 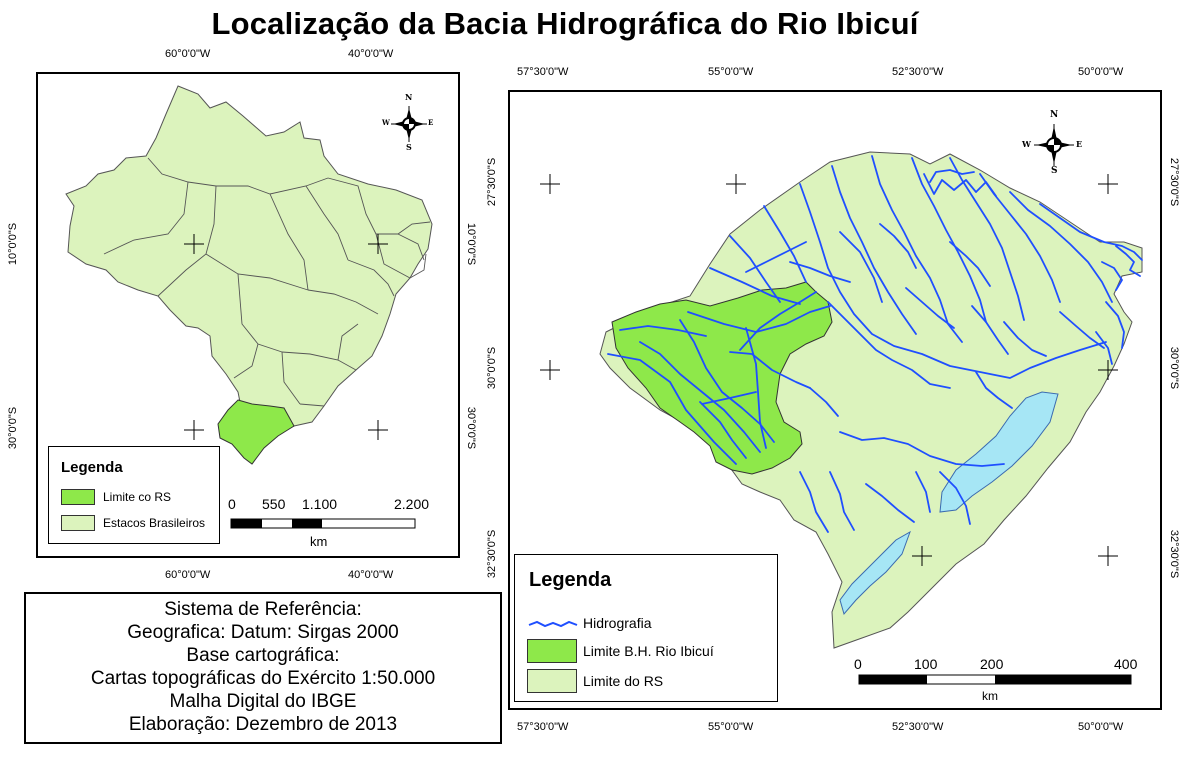 What do you see at coordinates (623, 681) in the screenshot?
I see `legend-label-rs: Limite do RS` at bounding box center [623, 681].